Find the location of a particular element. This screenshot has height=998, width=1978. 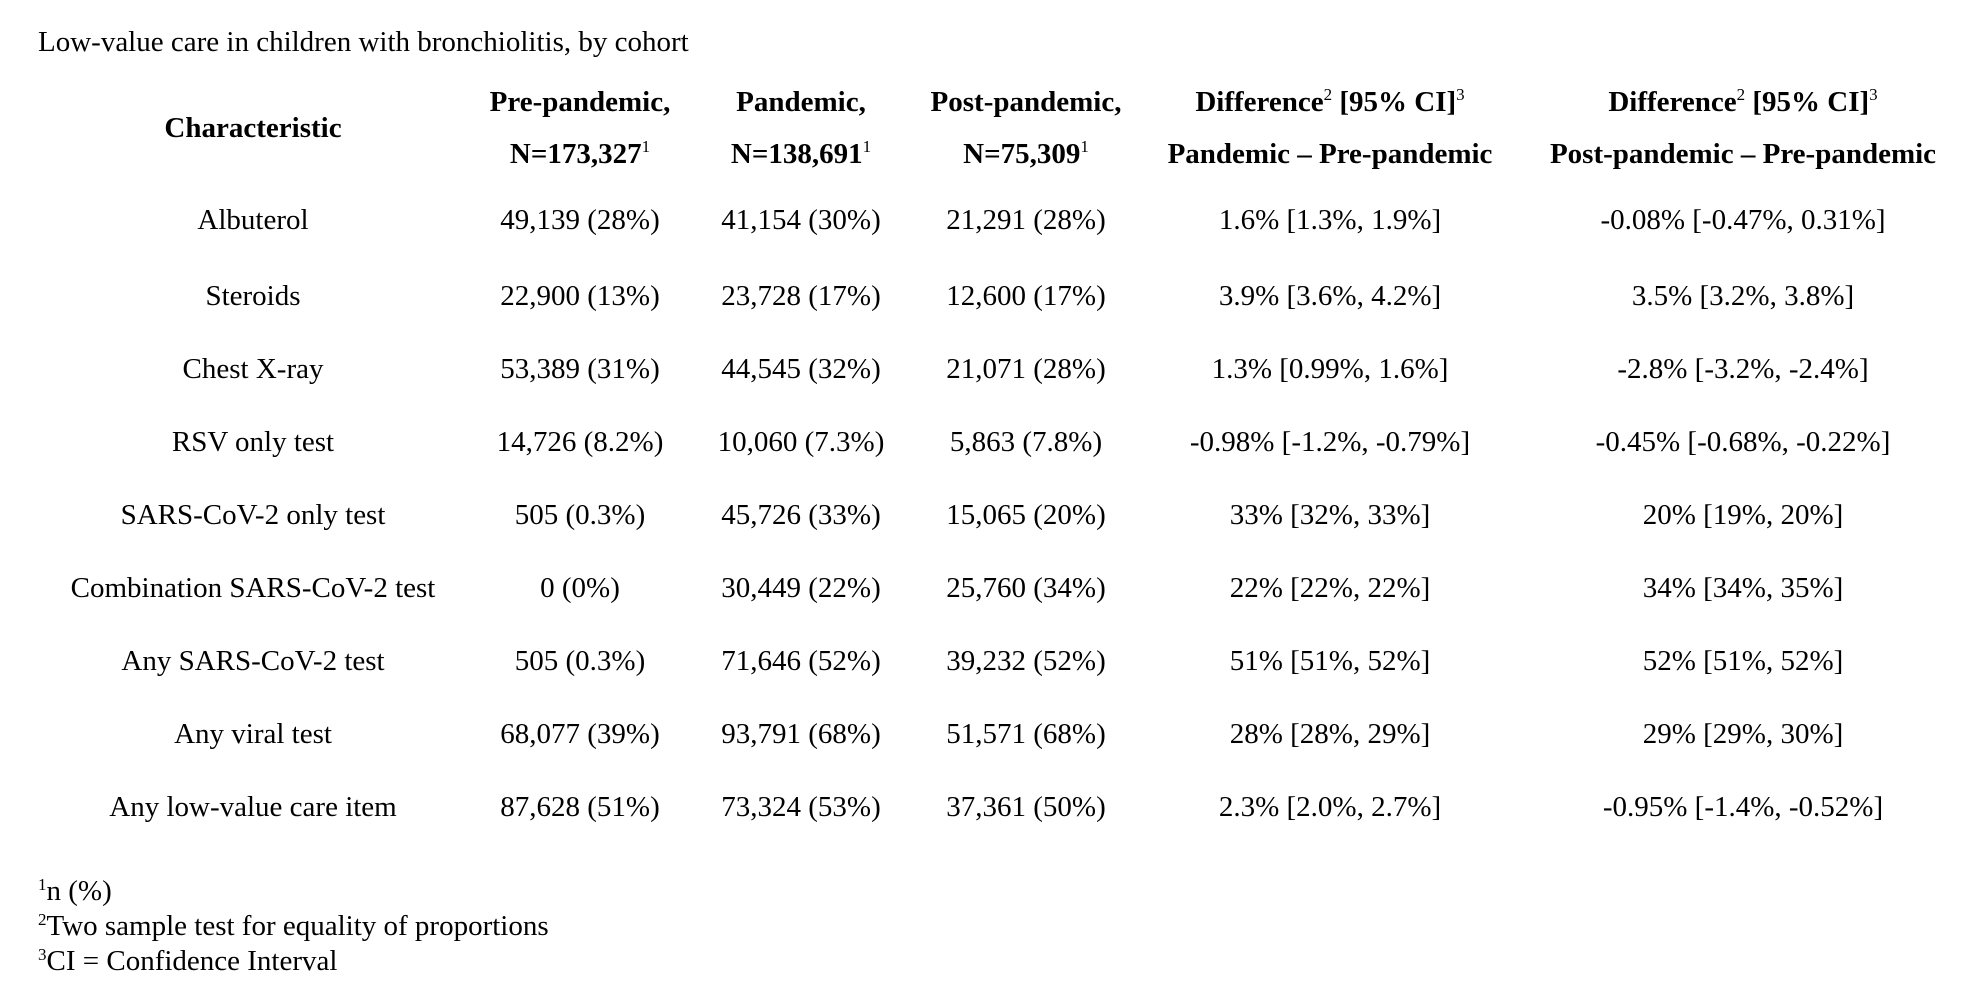

cell-pre-pandemic: 0 (0%) is located at coordinates (580, 588).